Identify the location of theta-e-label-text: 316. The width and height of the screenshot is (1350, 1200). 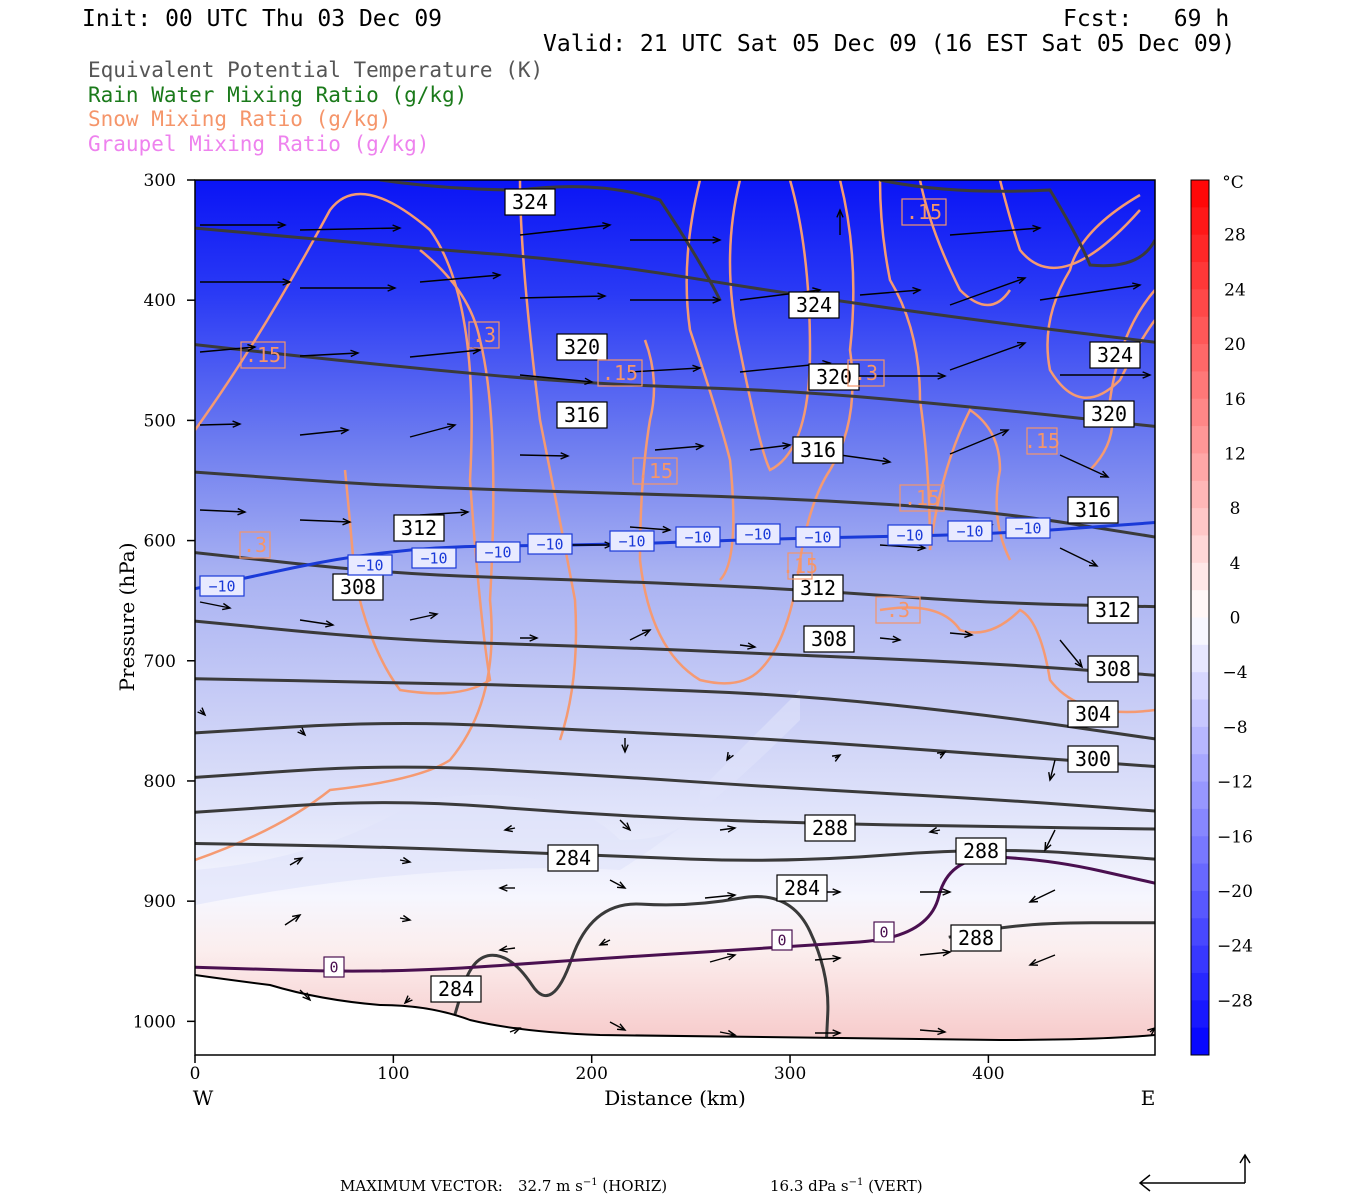
(1093, 510).